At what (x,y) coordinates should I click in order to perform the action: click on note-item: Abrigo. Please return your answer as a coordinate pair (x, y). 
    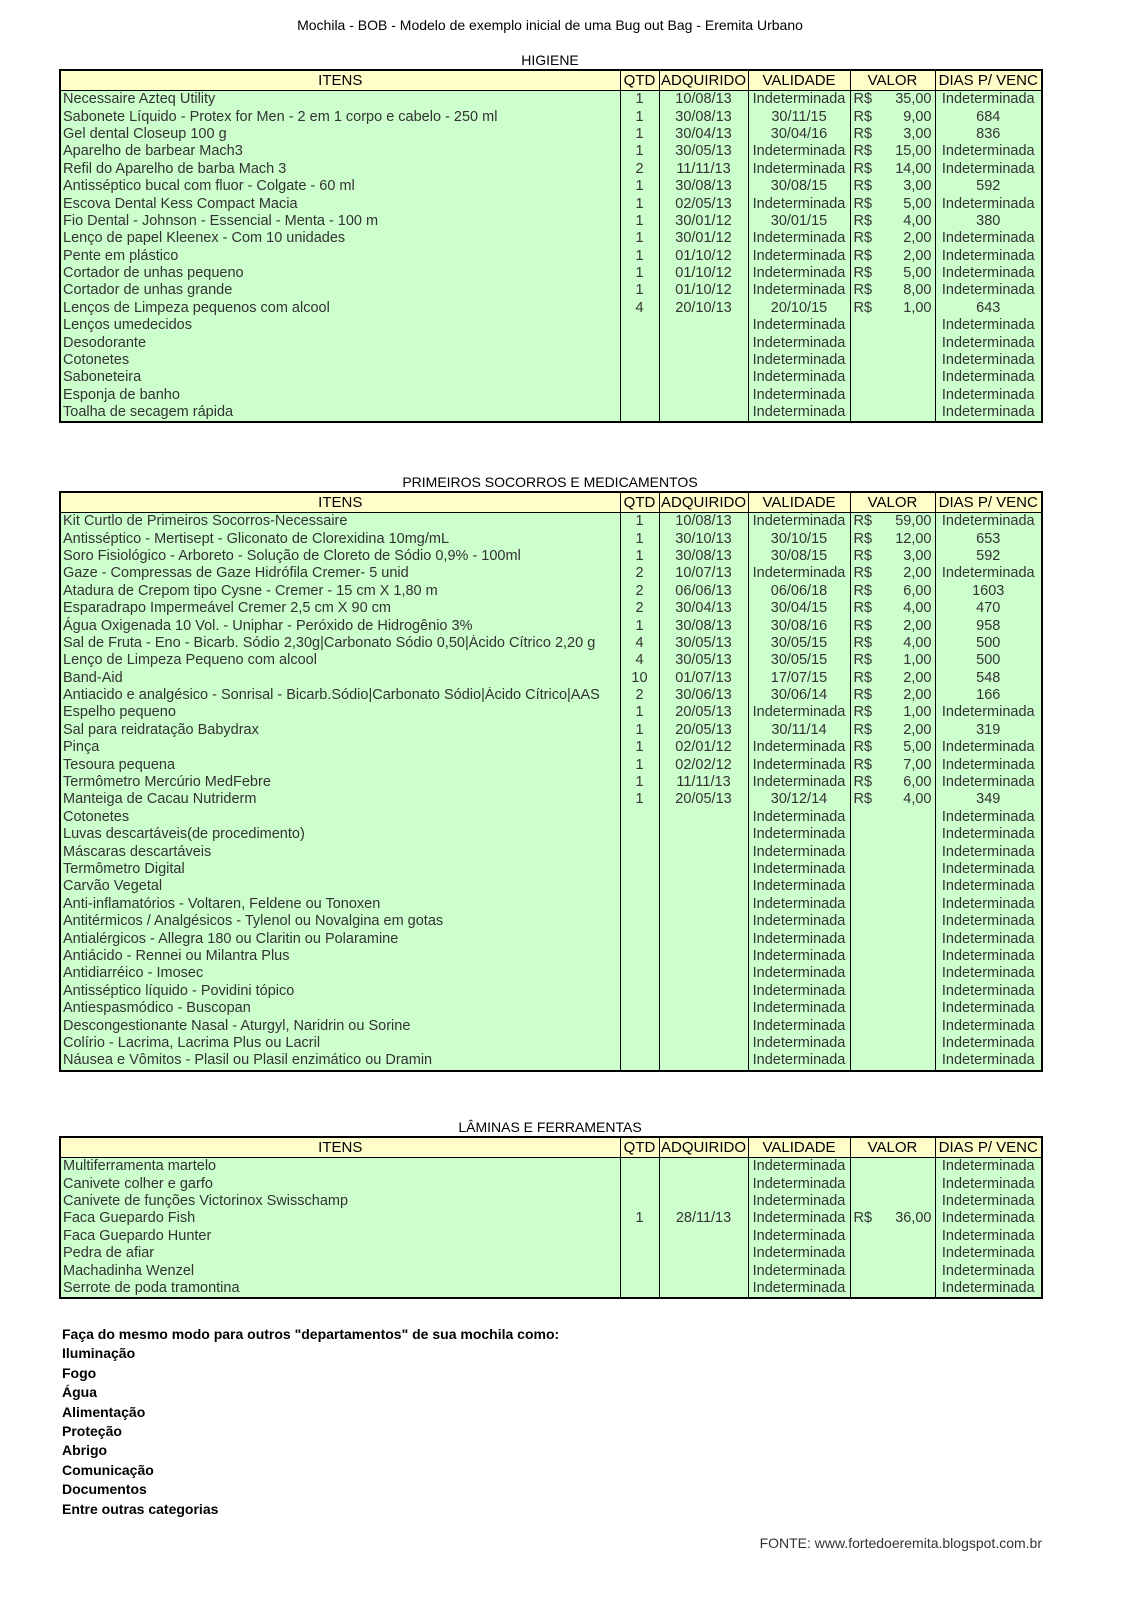
    Looking at the image, I should click on (85, 1450).